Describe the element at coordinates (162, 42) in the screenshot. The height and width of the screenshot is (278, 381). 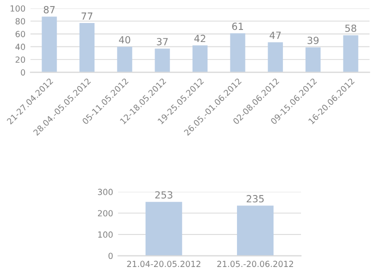
I see `data-label: 37` at that location.